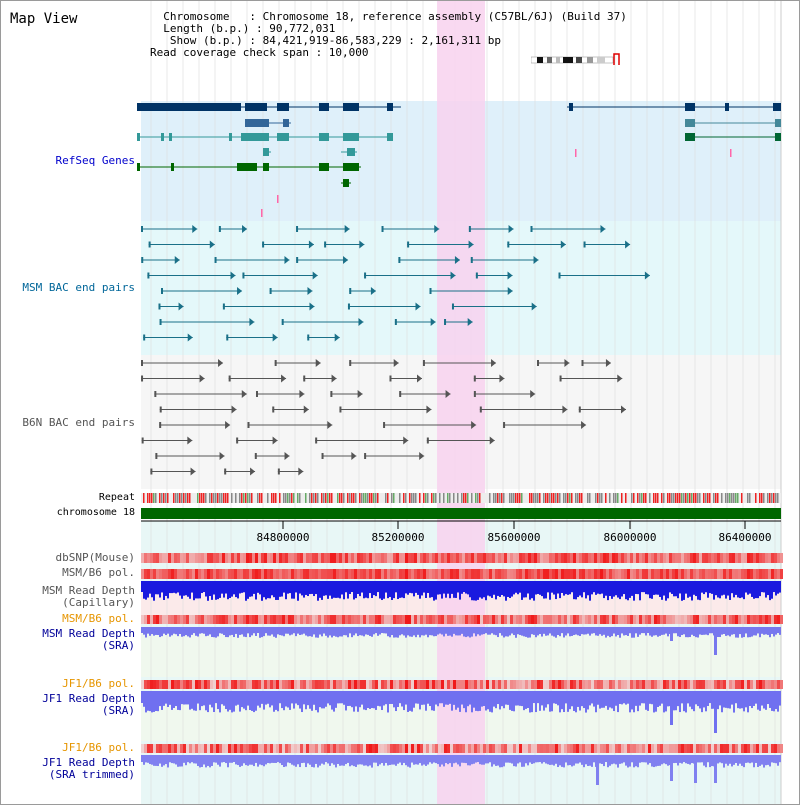 The height and width of the screenshot is (805, 800). Describe the element at coordinates (78, 287) in the screenshot. I see `track-label-msm-bac: MSM BAC end pairs` at that location.